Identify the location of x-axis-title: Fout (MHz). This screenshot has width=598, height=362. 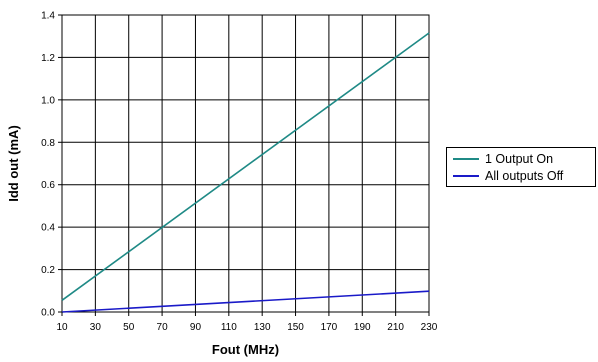
(245, 349).